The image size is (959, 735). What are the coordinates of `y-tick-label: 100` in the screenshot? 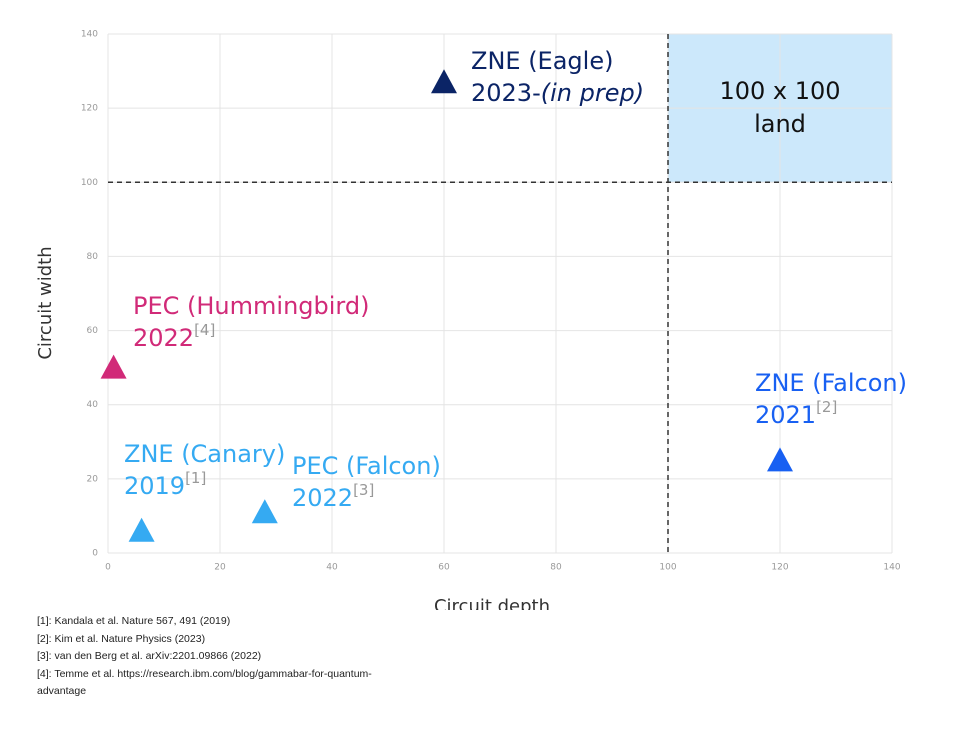 It's located at (89, 183).